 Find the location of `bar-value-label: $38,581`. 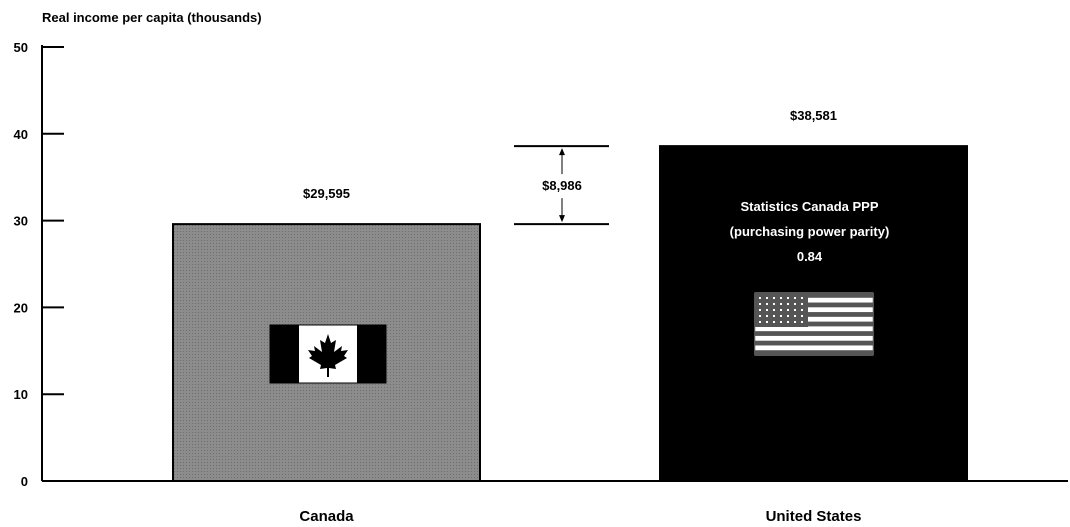

bar-value-label: $38,581 is located at coordinates (813, 115).